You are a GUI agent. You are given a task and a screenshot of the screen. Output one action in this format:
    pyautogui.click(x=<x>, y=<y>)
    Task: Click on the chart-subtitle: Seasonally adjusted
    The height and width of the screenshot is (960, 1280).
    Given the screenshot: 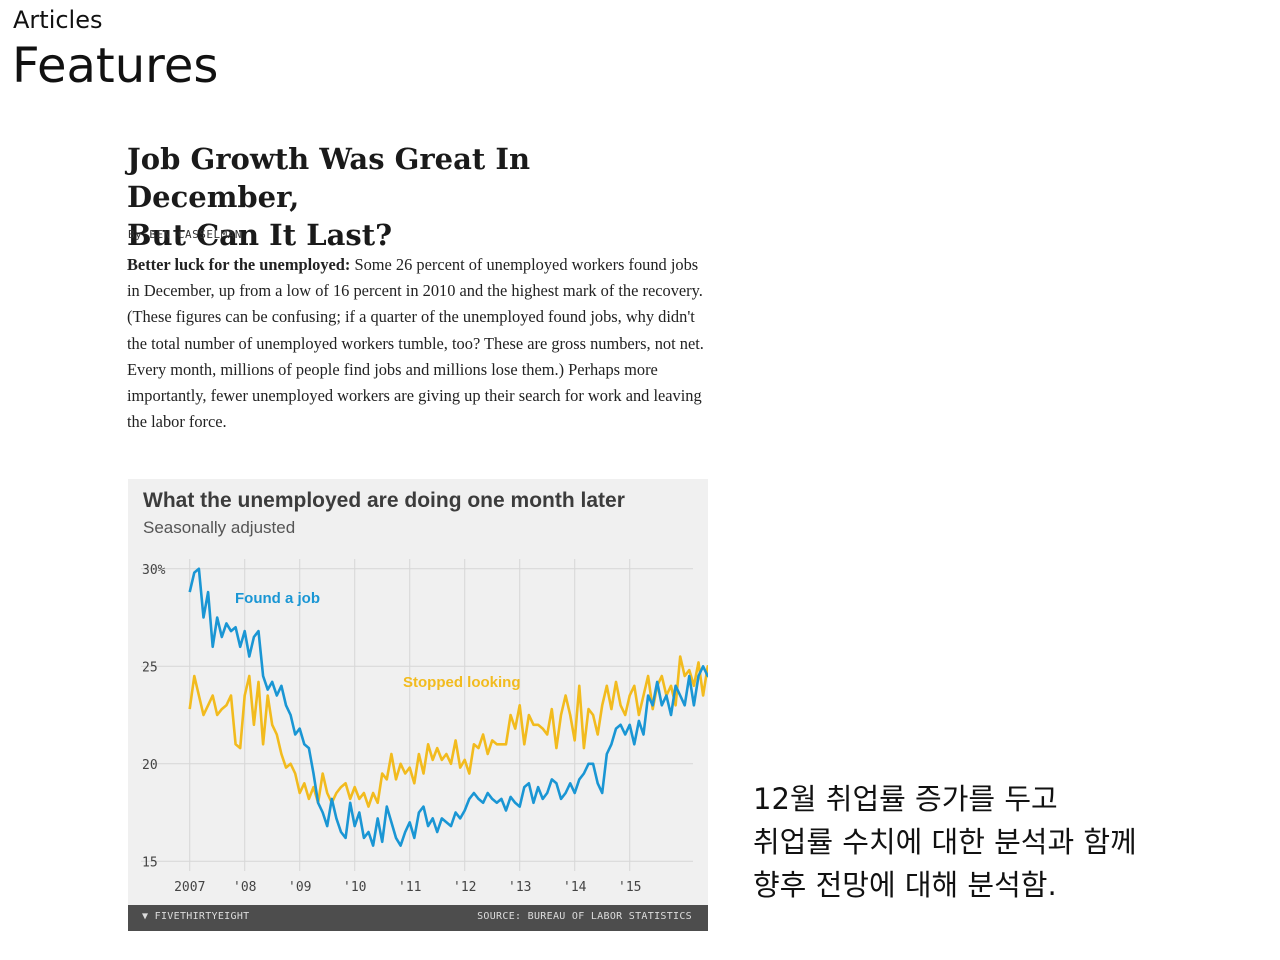 What is the action you would take?
    pyautogui.click(x=219, y=527)
    